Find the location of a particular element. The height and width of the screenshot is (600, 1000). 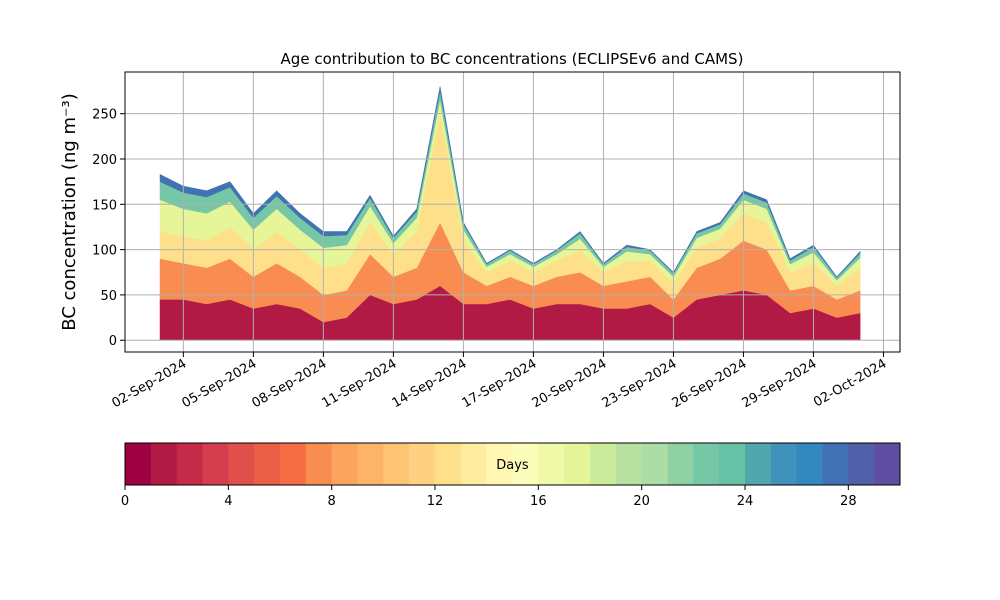

x-tick-label: 14-Sep-2024 is located at coordinates (430, 383).